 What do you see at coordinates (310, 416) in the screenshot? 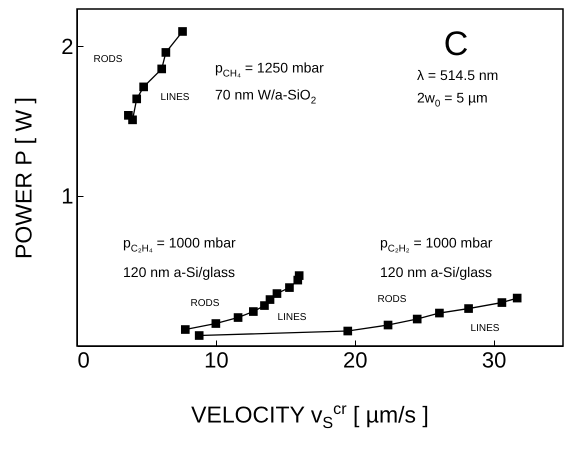
I see `x-axis-title: VELOCITY v$_{S}$$^{cr}$ [ µm/s ]` at bounding box center [310, 416].